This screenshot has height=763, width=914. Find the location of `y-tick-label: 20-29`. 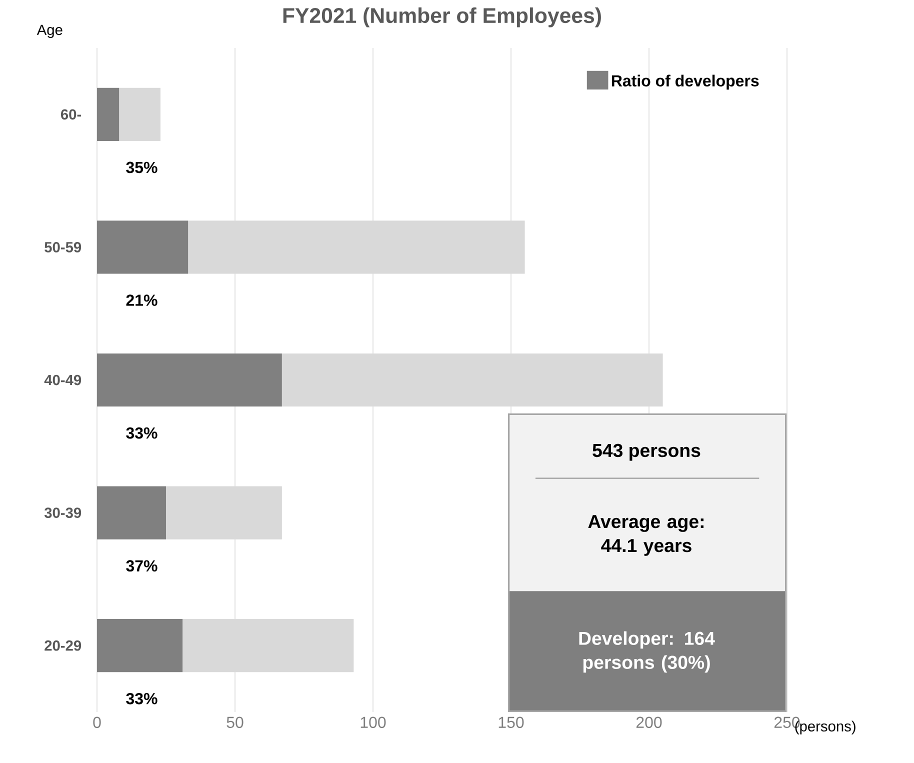

y-tick-label: 20-29 is located at coordinates (63, 645).